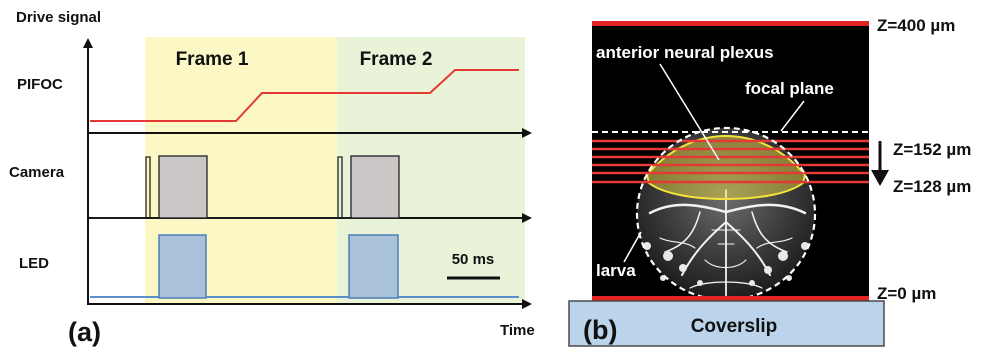 The width and height of the screenshot is (999, 349). I want to click on z-top-label: Z=400 µm, so click(916, 25).